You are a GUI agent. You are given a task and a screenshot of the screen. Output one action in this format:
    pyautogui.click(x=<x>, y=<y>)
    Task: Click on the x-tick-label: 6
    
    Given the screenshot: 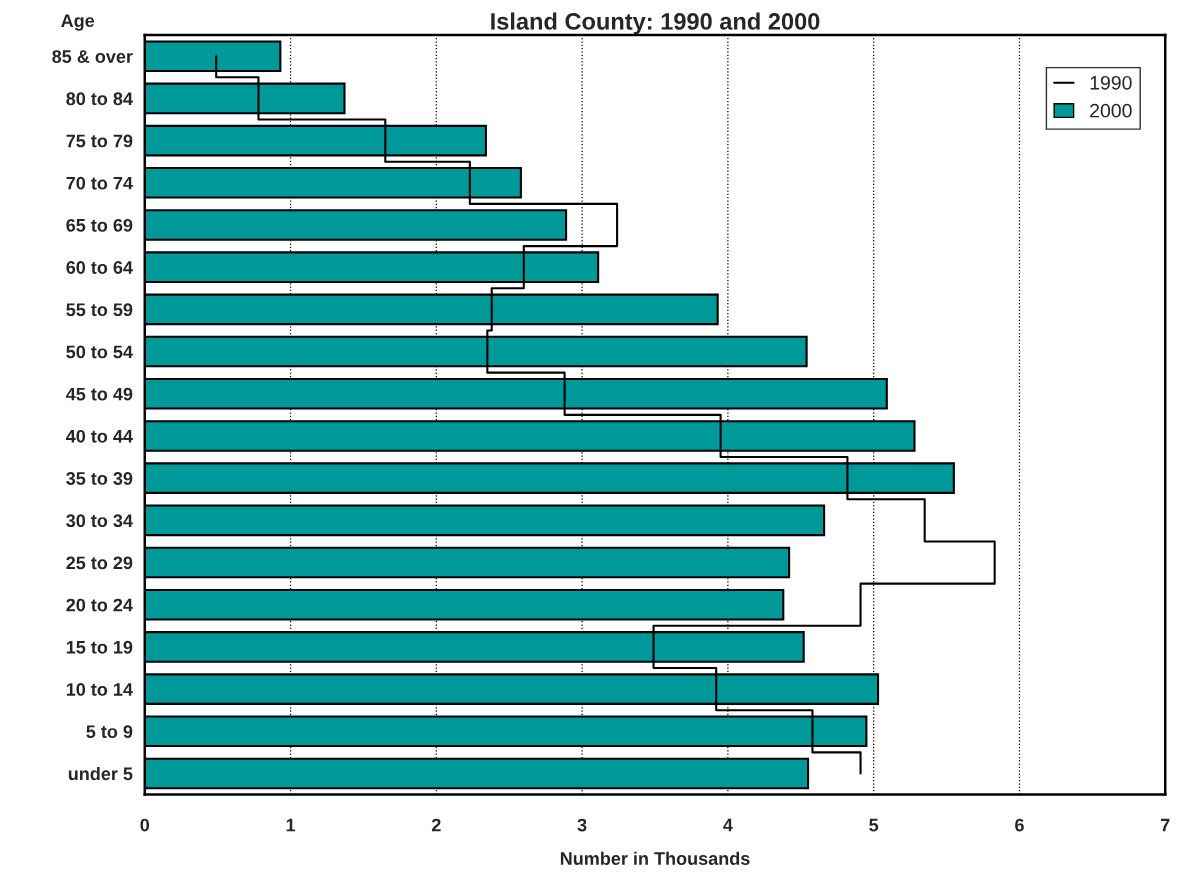 What is the action you would take?
    pyautogui.click(x=1019, y=825)
    